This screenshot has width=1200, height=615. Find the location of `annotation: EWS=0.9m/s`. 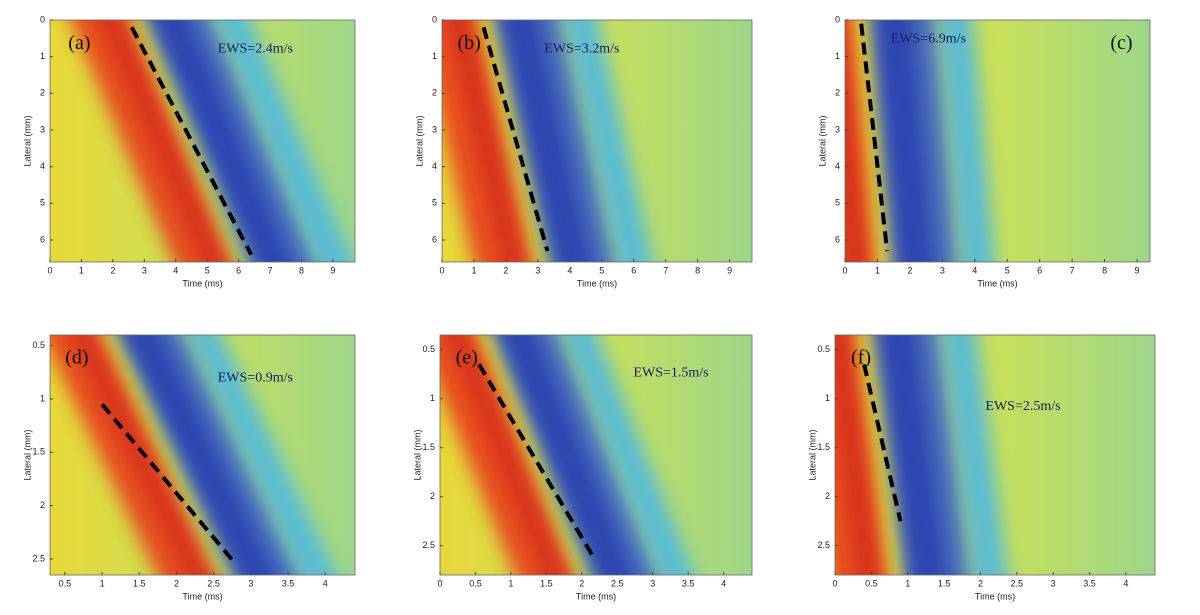

annotation: EWS=0.9m/s is located at coordinates (255, 377).